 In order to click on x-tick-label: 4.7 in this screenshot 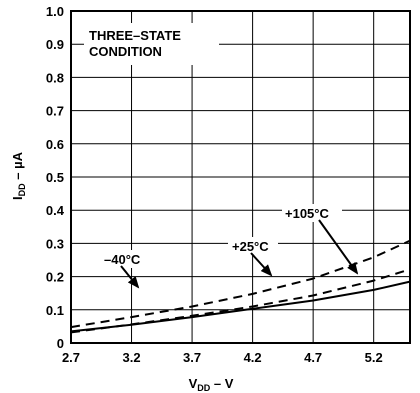, I will do `click(313, 357)`.